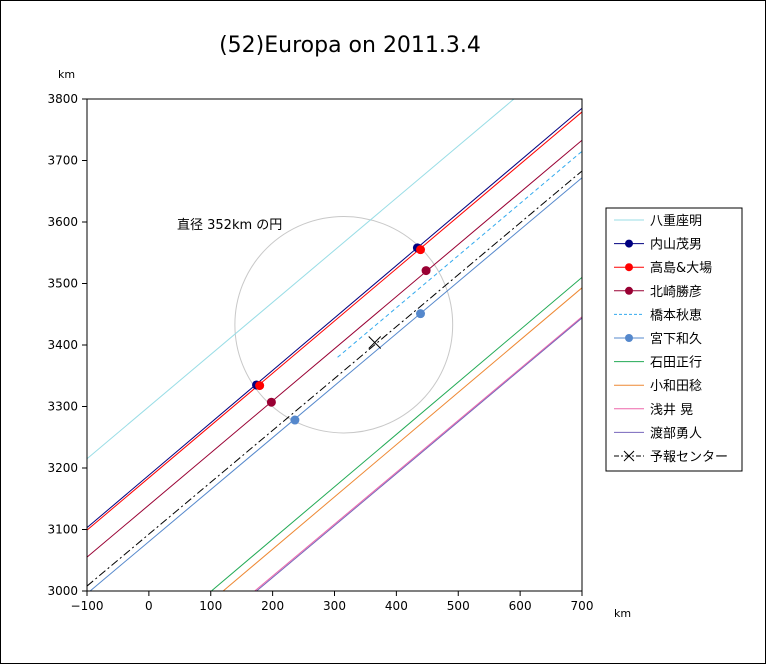 The width and height of the screenshot is (766, 664). I want to click on legend-label: 内山茂男, so click(676, 245).